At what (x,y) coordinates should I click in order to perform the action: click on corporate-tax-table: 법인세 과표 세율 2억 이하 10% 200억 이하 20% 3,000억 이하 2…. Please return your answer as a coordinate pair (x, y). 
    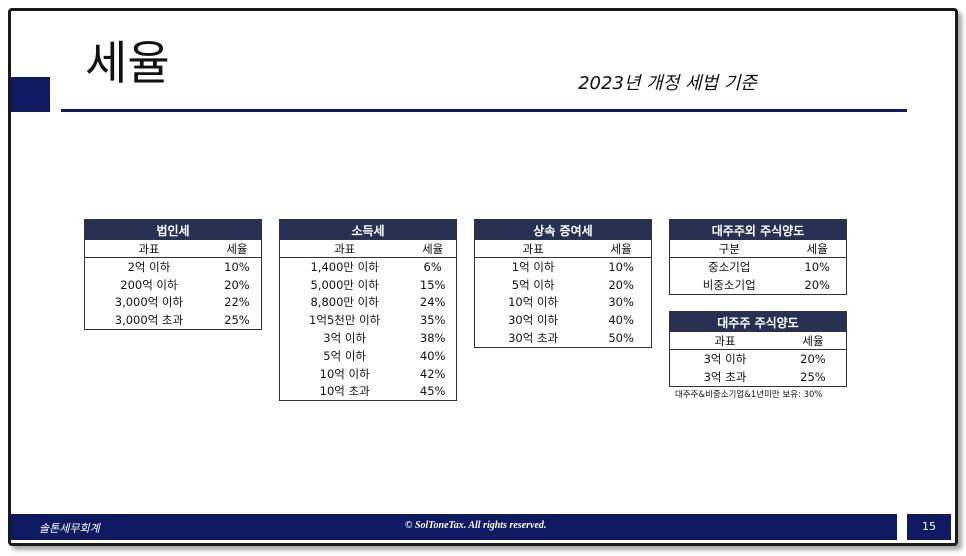
    Looking at the image, I should click on (173, 275).